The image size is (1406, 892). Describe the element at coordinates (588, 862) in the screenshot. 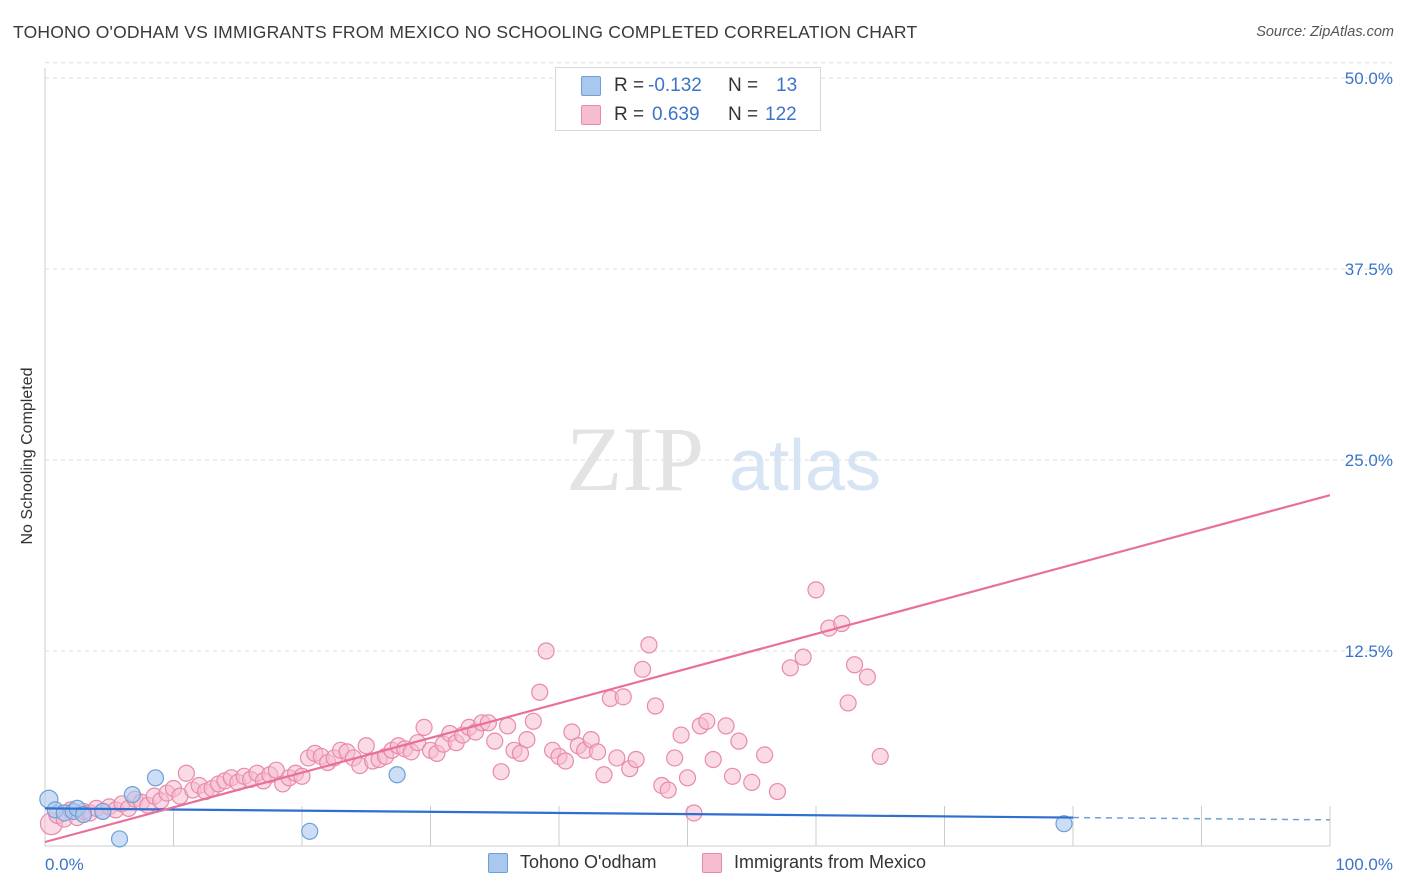

I see `legend-label: Tohono O'odham` at that location.